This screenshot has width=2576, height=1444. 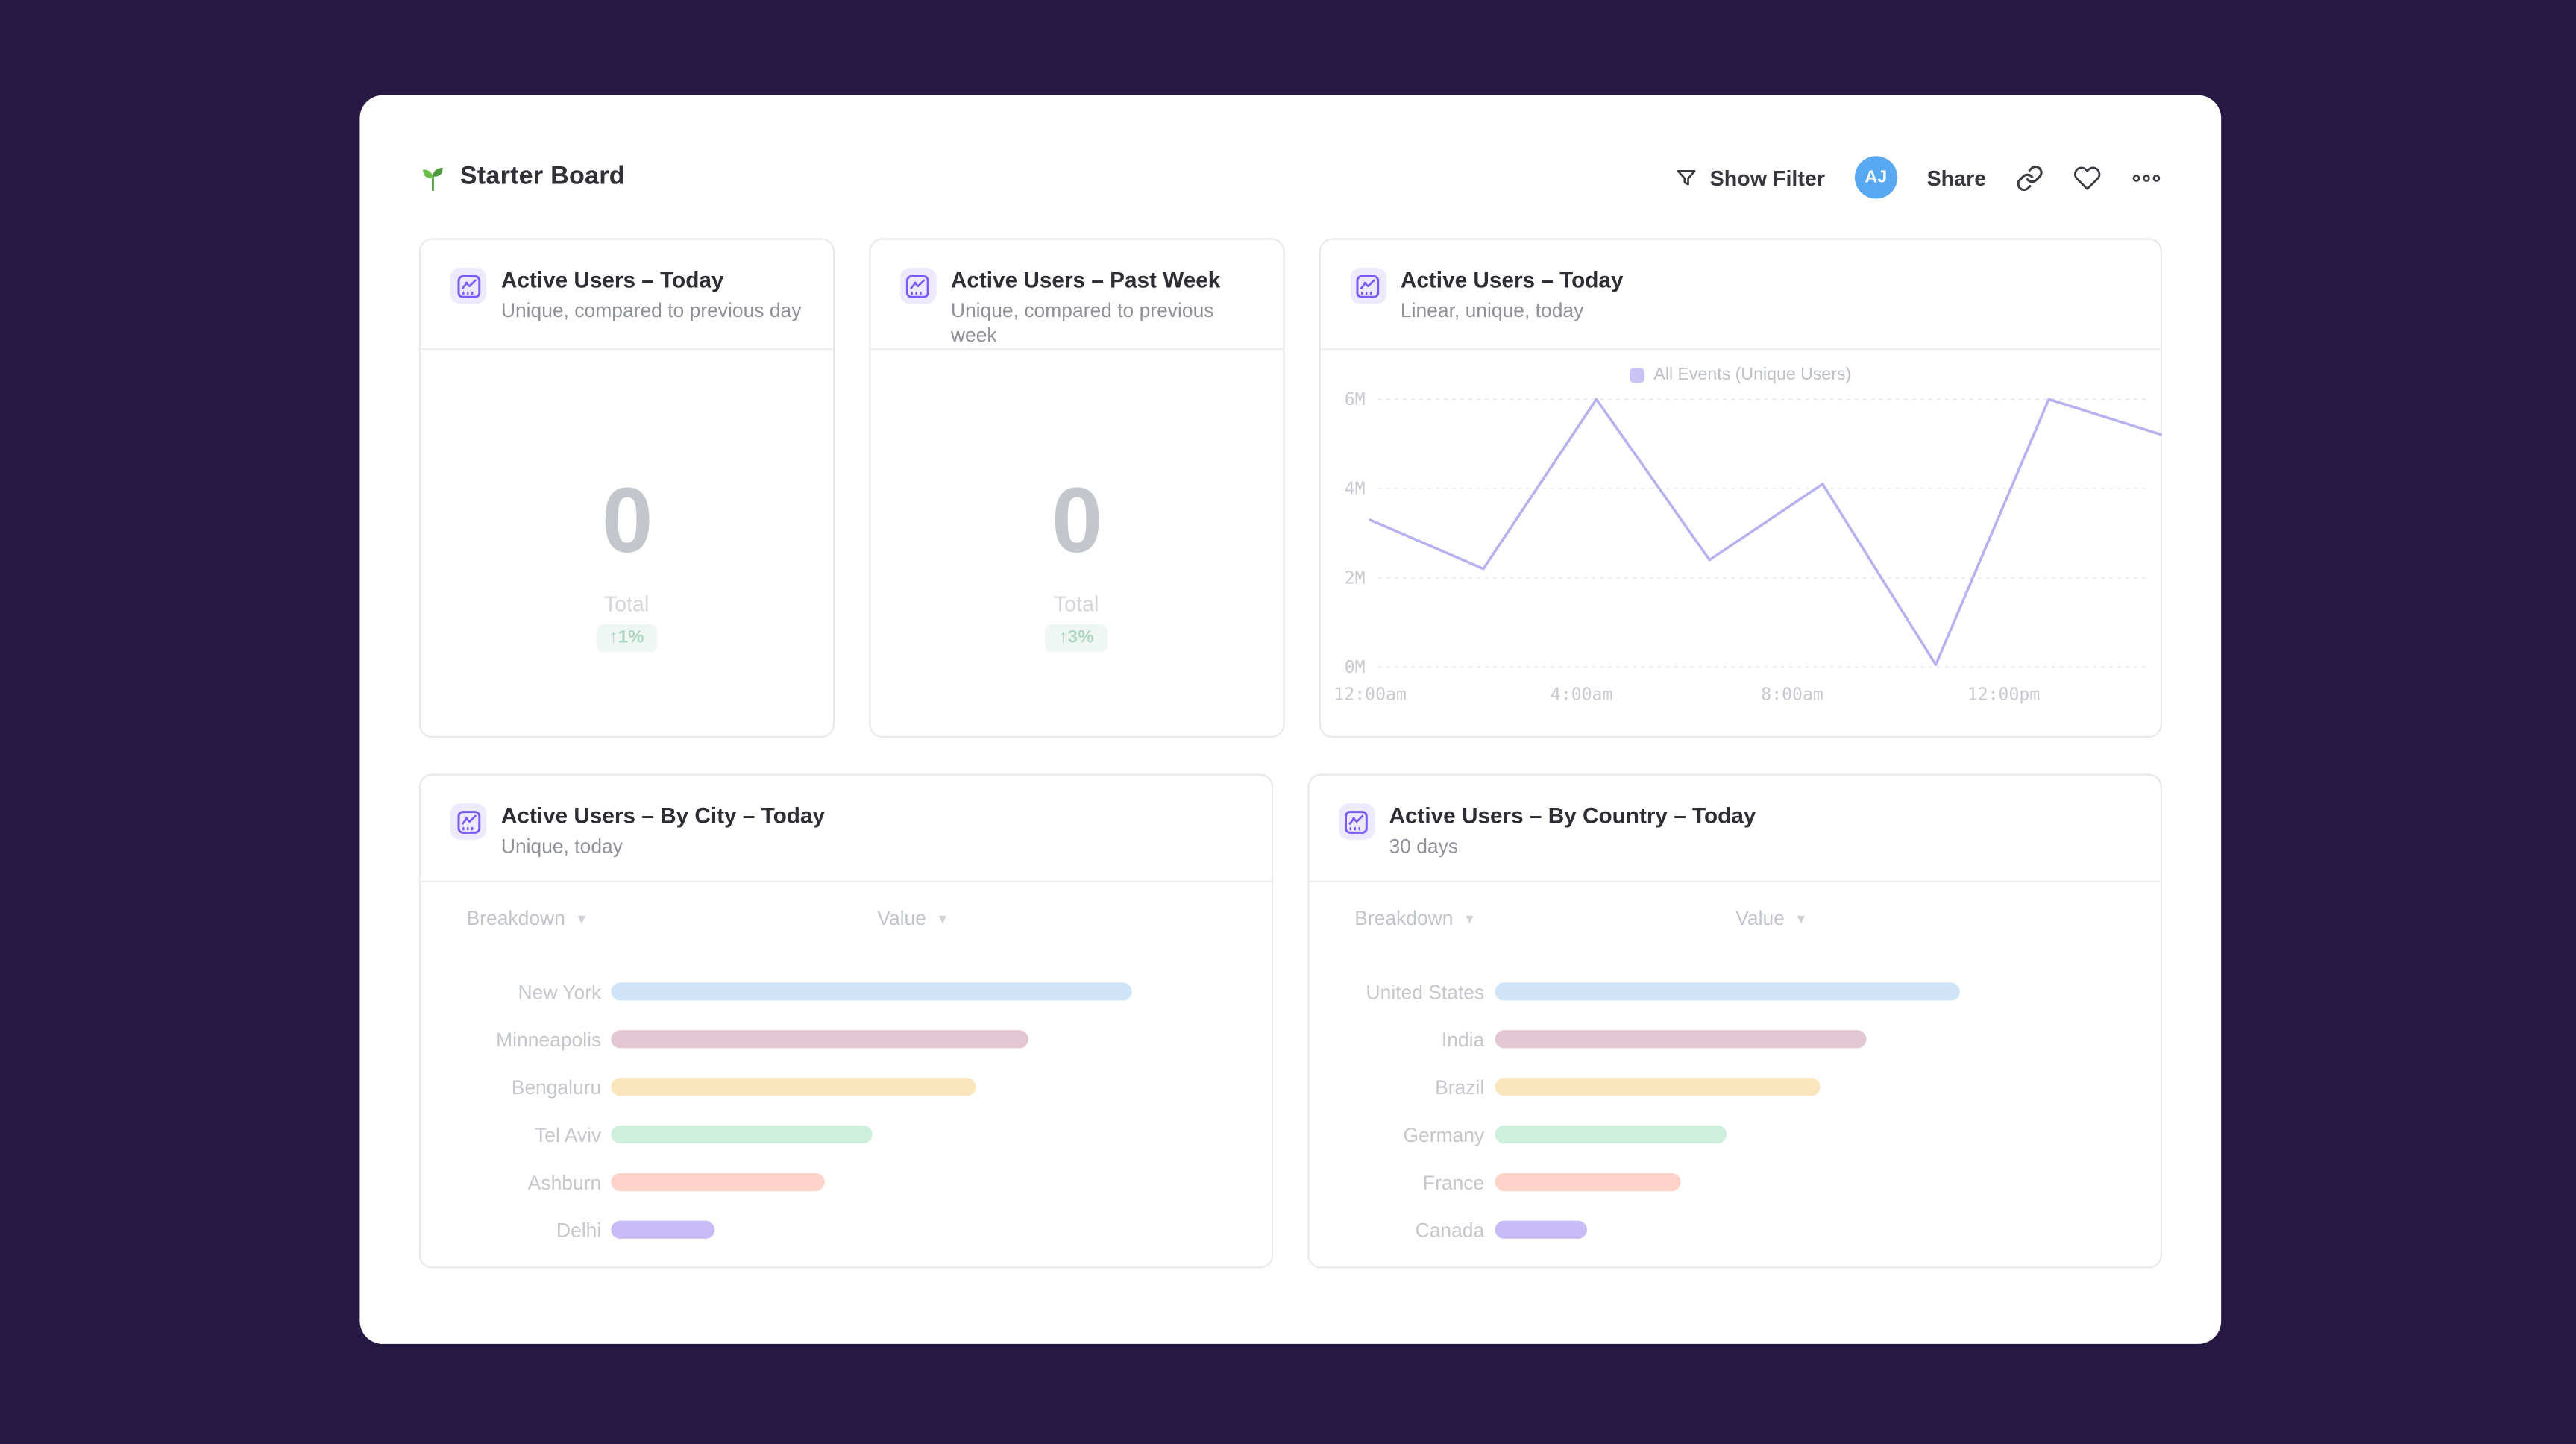 I want to click on legend-swatch, so click(x=1637, y=375).